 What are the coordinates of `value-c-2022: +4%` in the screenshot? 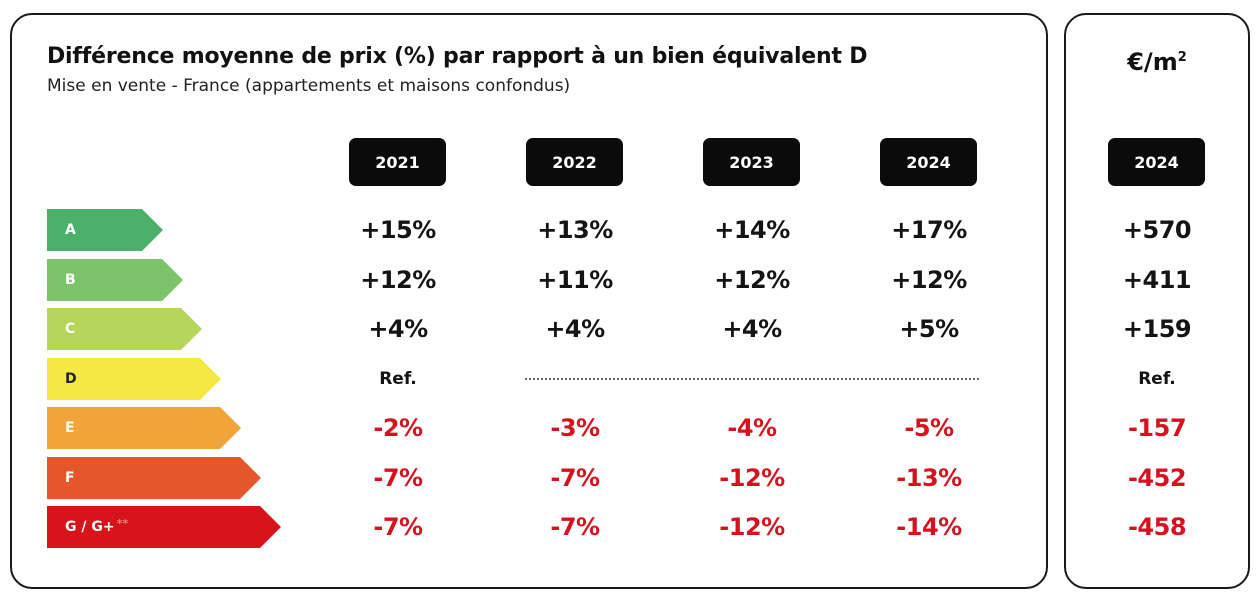 It's located at (575, 329).